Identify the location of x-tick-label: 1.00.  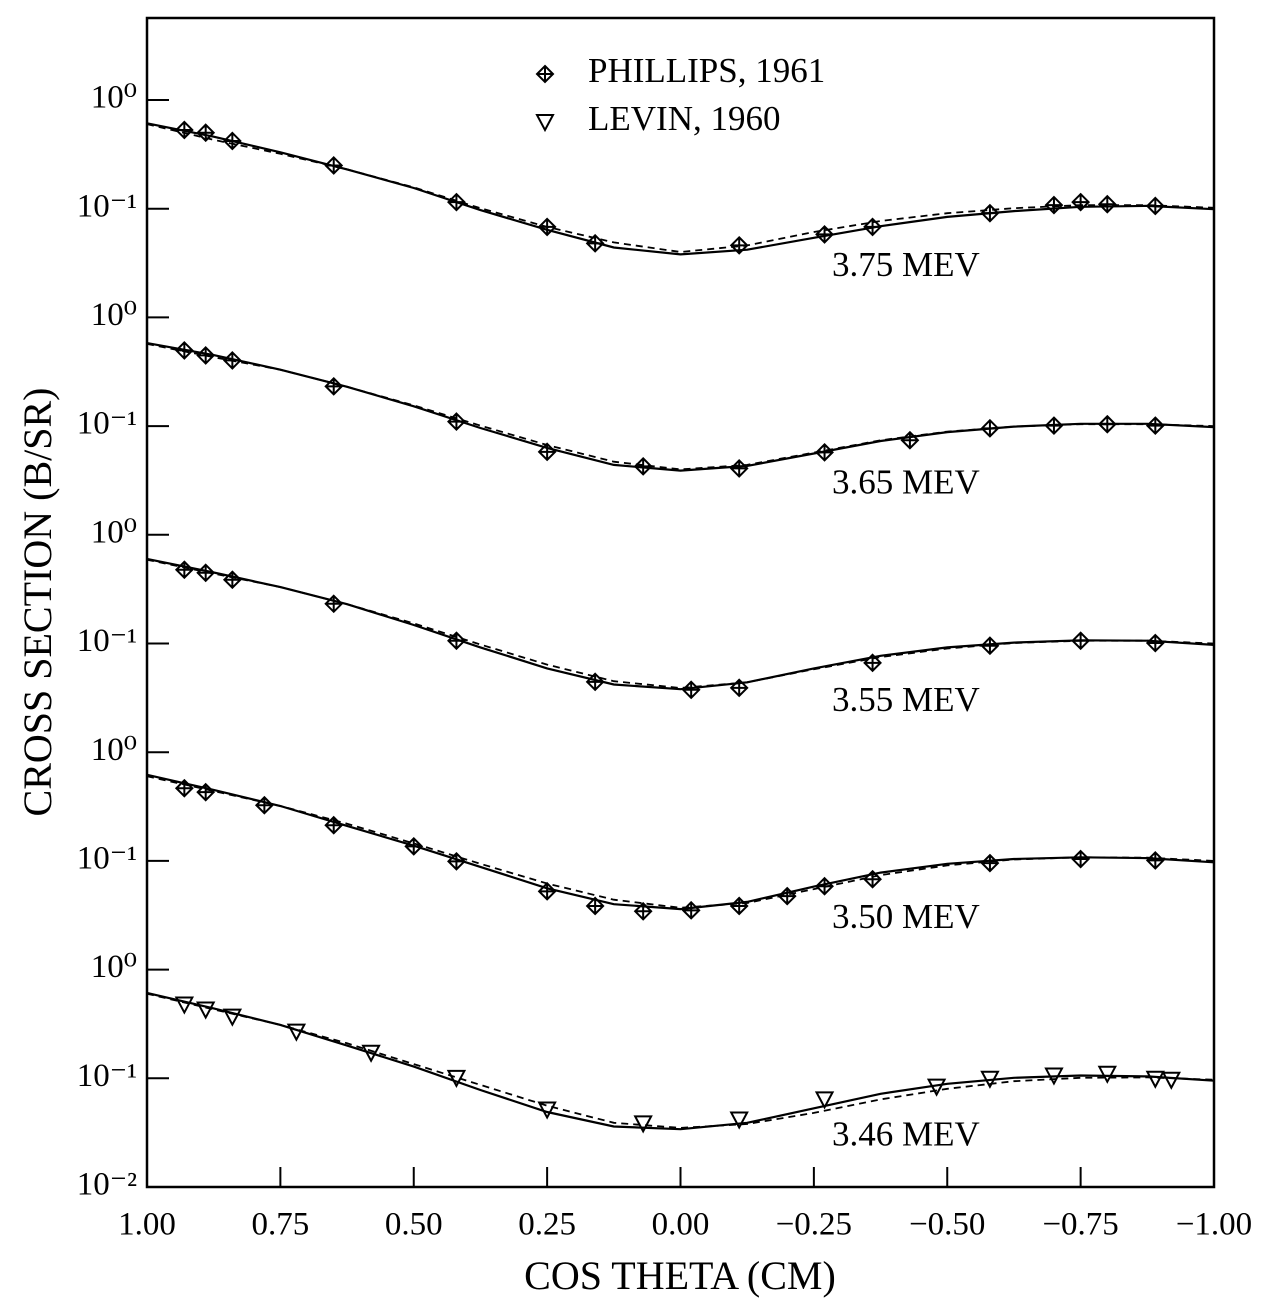
(147, 1225).